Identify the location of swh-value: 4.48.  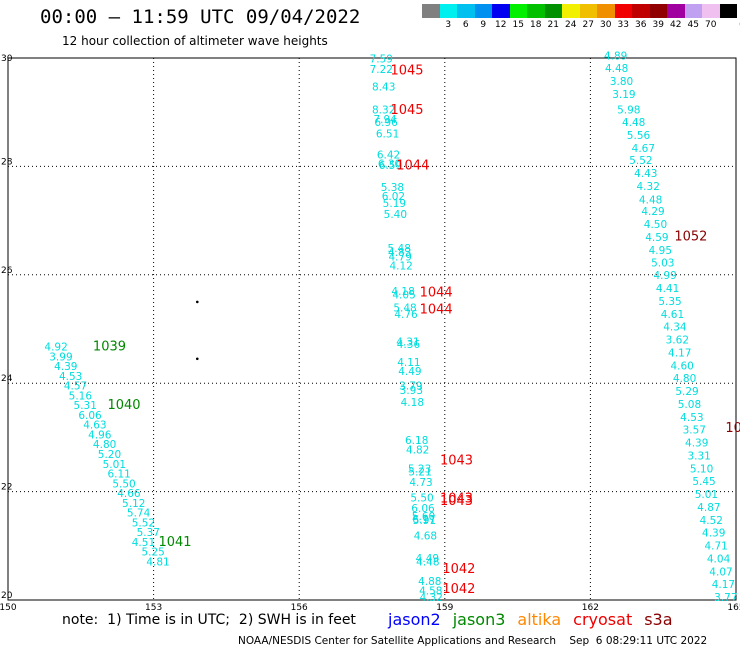
(650, 200).